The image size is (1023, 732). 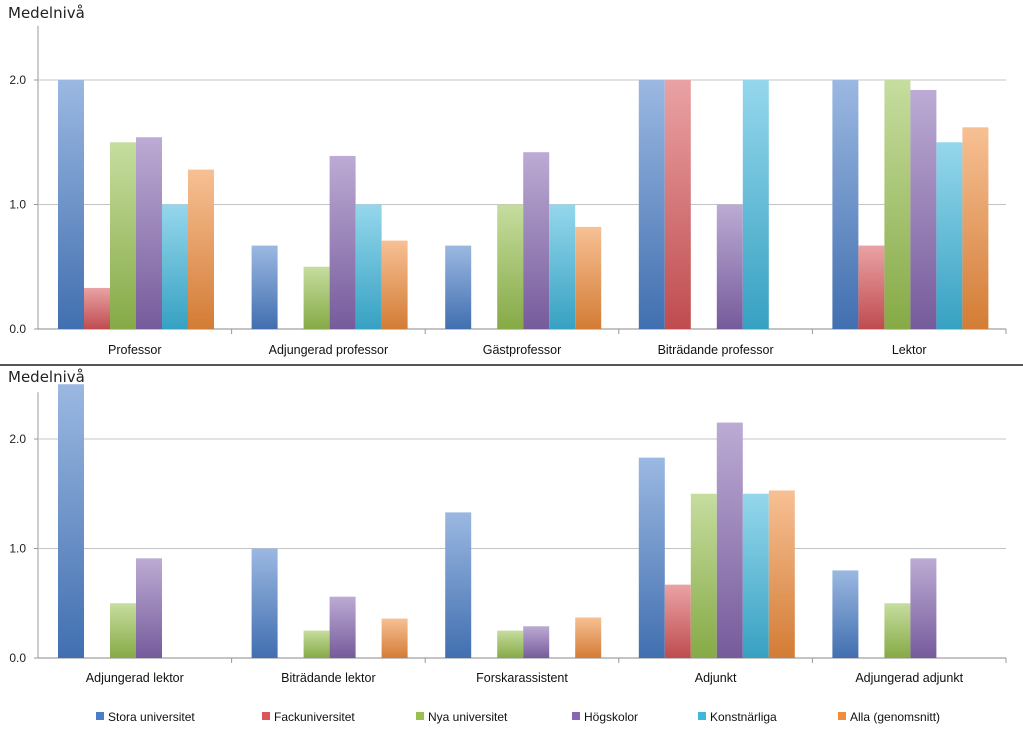 I want to click on bar-gastprofessor-stora-universitet, so click(x=458, y=287).